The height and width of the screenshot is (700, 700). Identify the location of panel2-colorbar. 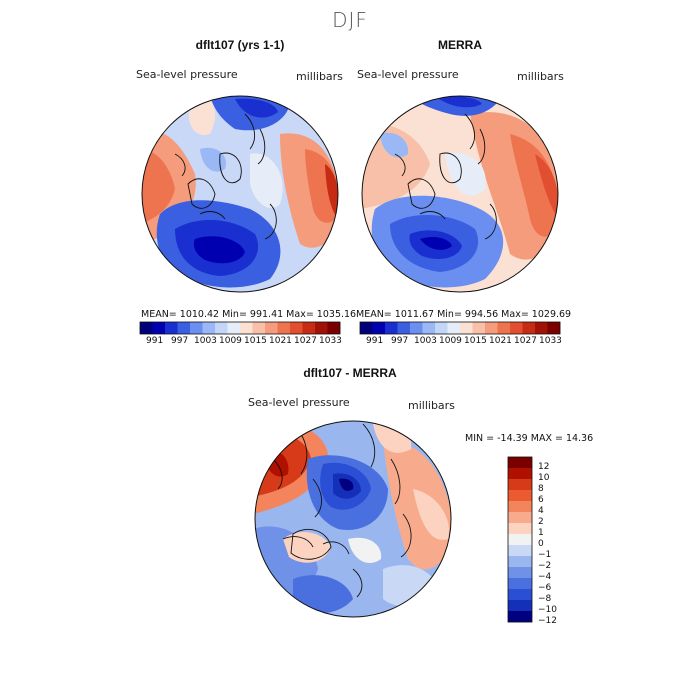
(460, 328).